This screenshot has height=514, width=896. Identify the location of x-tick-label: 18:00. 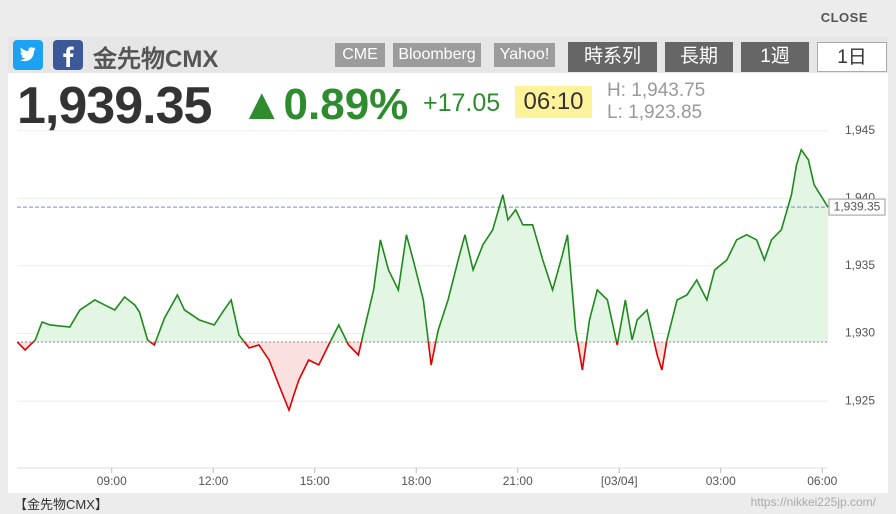
(416, 481).